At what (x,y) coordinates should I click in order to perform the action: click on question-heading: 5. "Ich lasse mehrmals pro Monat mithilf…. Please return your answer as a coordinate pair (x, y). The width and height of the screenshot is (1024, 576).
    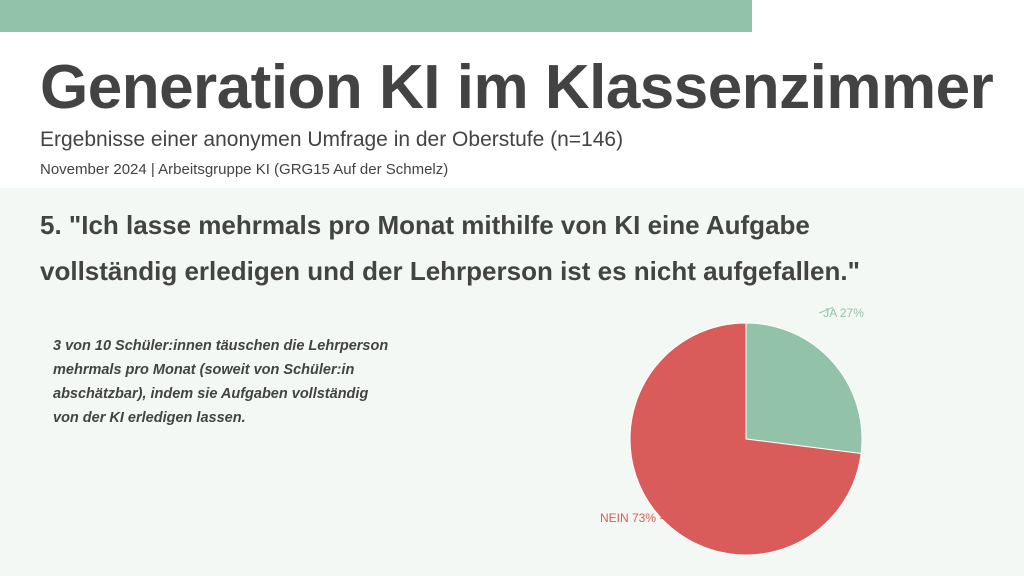
    Looking at the image, I should click on (450, 248).